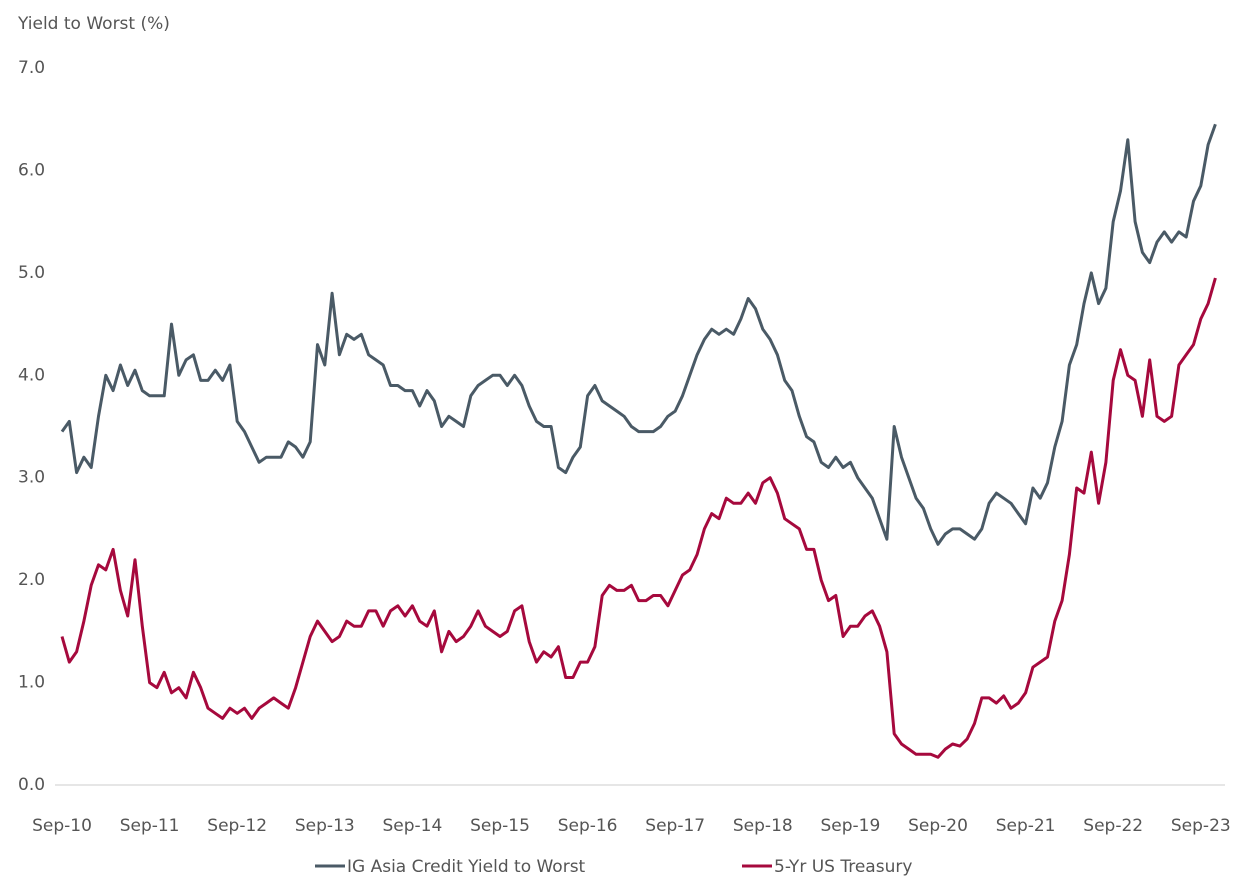  Describe the element at coordinates (675, 826) in the screenshot. I see `x-tick-label: Sep-17` at that location.